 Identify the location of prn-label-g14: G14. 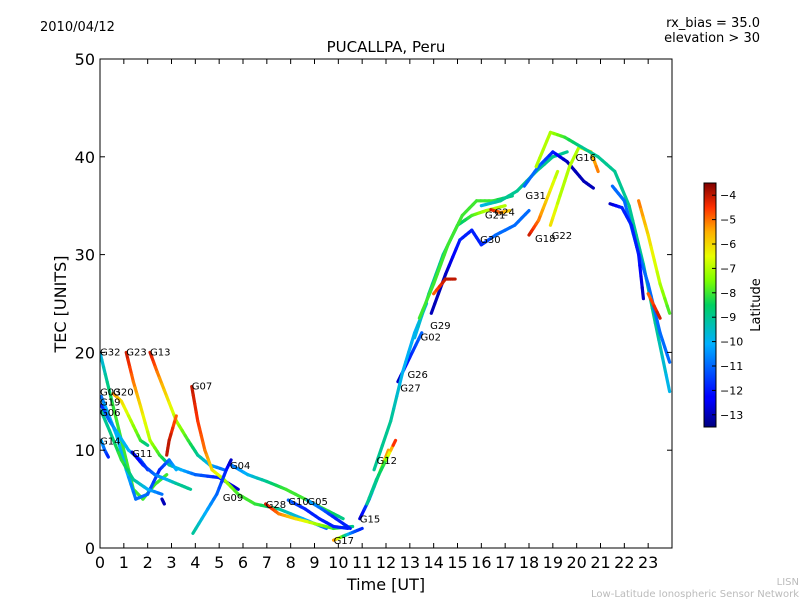
(110, 441).